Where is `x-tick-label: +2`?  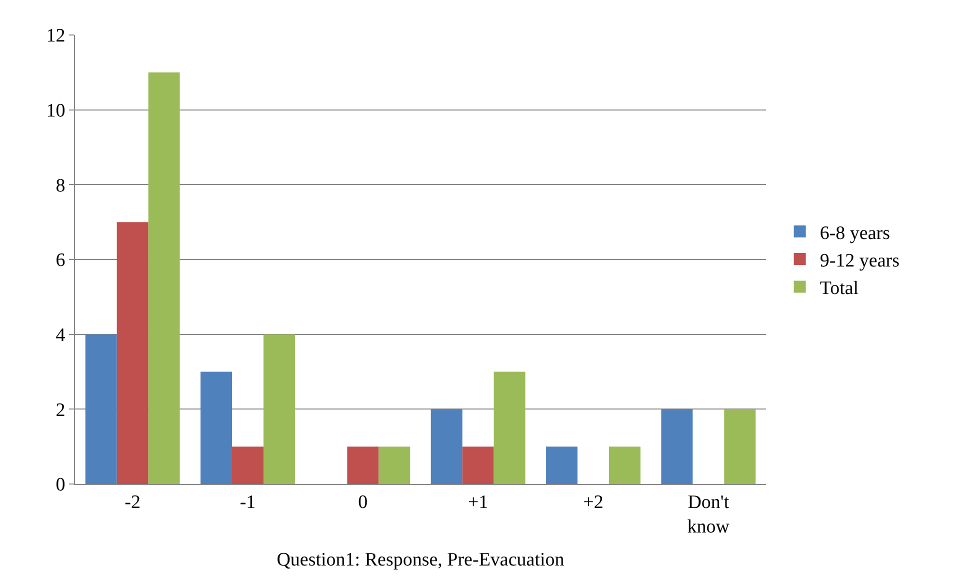
x-tick-label: +2 is located at coordinates (593, 502).